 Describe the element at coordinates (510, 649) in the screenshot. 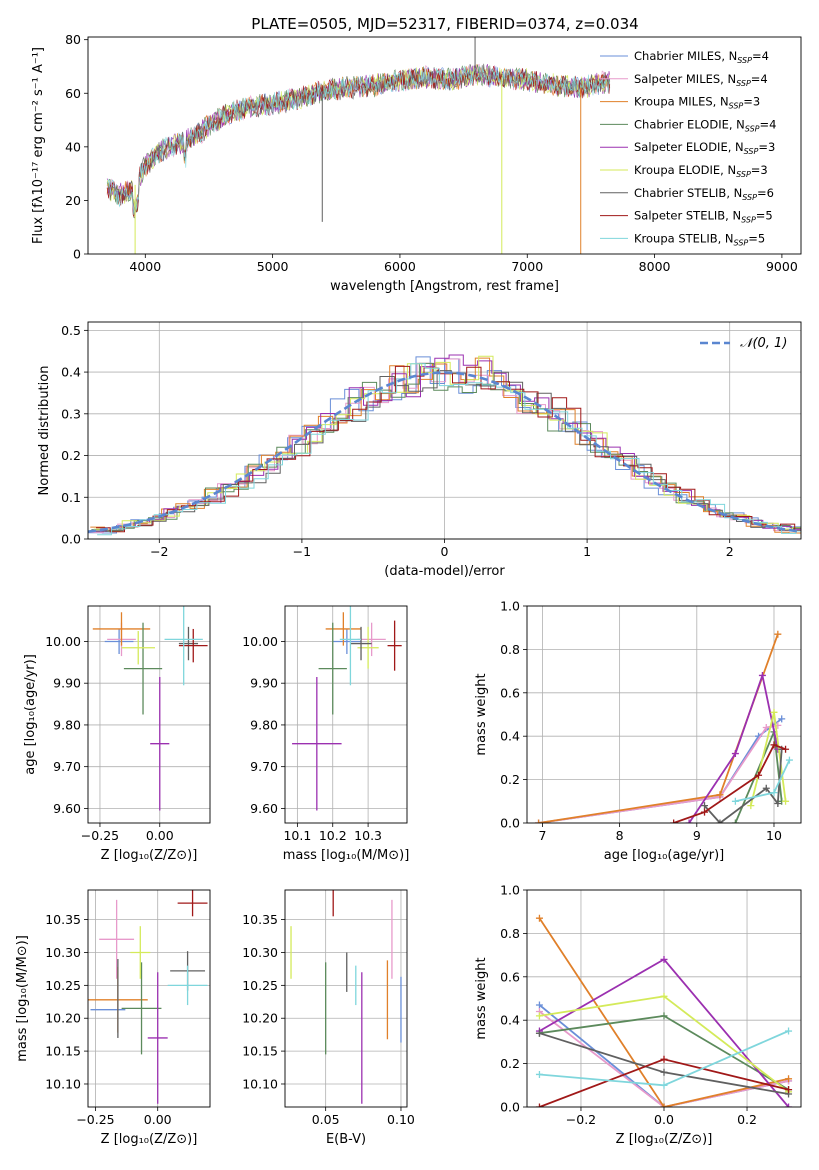

I see `y-tick-label: 0.8` at that location.